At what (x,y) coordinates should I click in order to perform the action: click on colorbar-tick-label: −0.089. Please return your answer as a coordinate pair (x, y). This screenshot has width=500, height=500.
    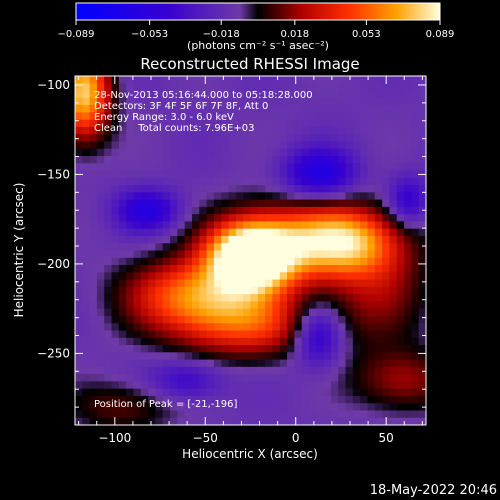
    Looking at the image, I should click on (75, 34).